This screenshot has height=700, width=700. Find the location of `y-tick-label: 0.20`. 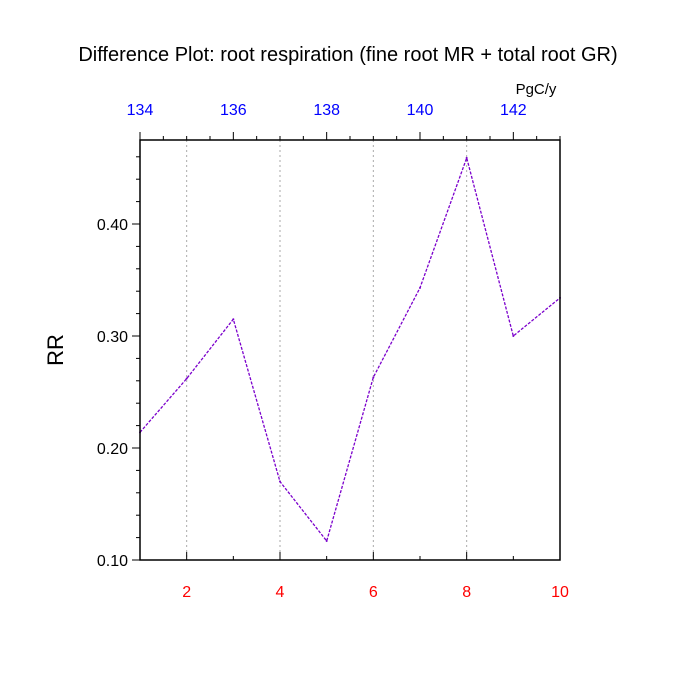

y-tick-label: 0.20 is located at coordinates (112, 449).